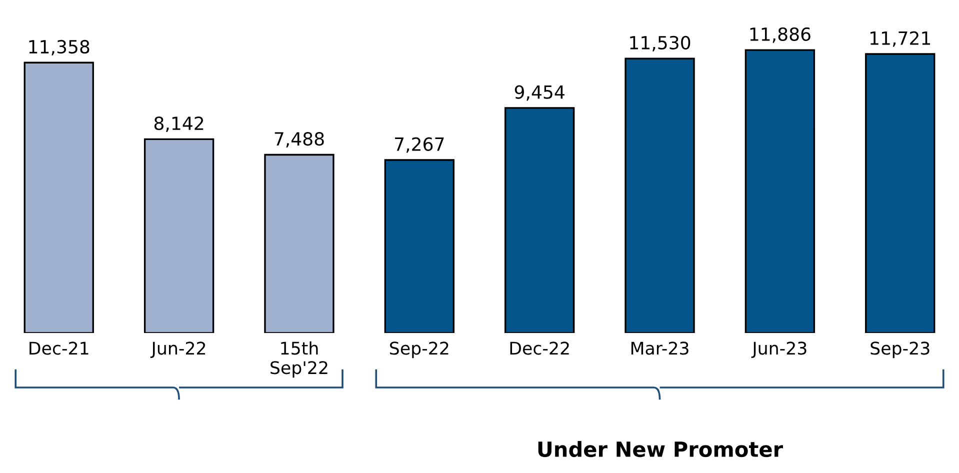 The image size is (959, 473). I want to click on x-tick-label: 15th Sep'22, so click(299, 359).